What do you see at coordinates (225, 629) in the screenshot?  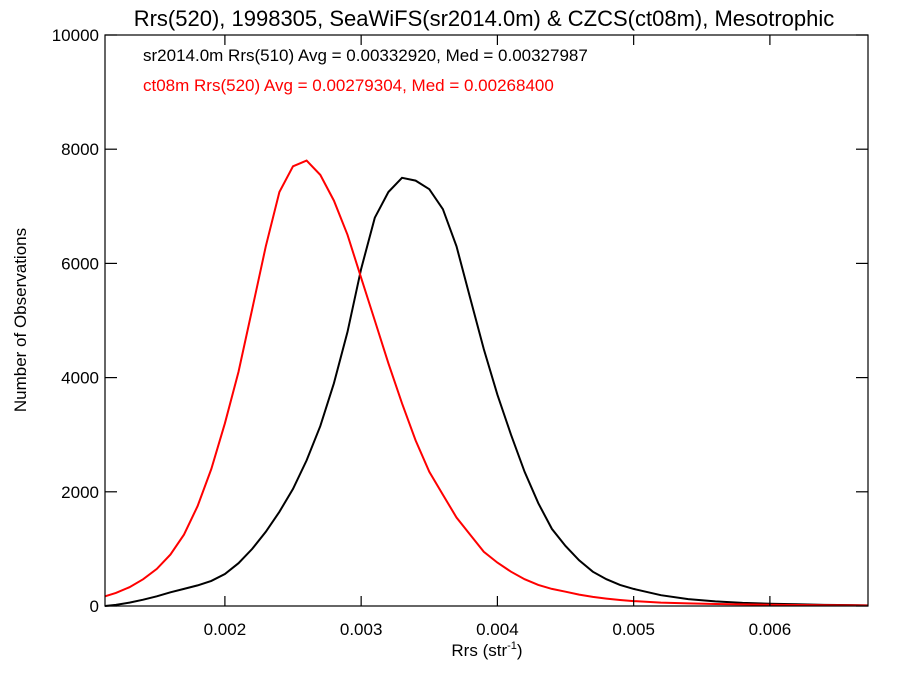 I see `x-tick-label: 0.002` at bounding box center [225, 629].